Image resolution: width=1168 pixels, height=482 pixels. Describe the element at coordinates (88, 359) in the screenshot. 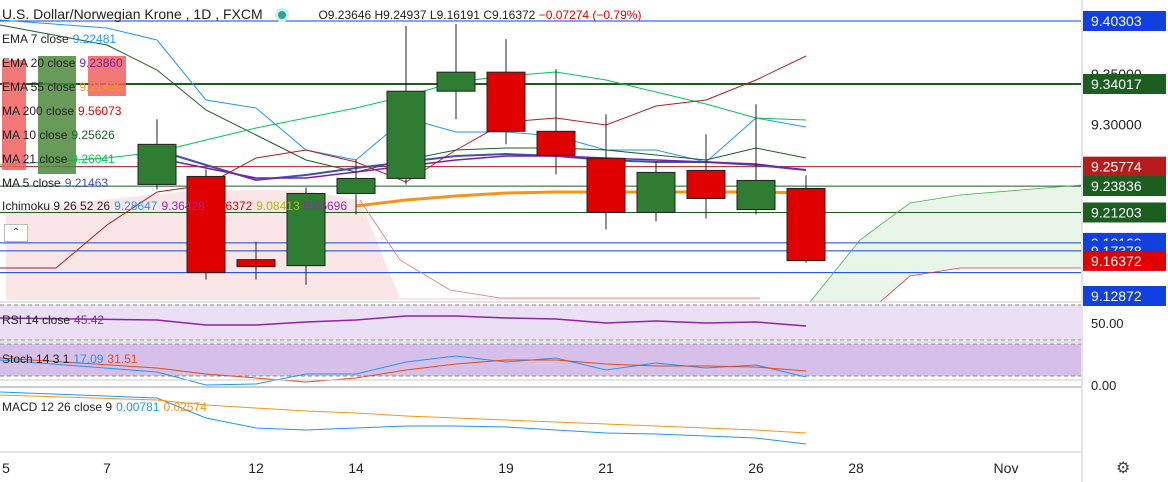

I see `indicator-value: 17.09` at that location.